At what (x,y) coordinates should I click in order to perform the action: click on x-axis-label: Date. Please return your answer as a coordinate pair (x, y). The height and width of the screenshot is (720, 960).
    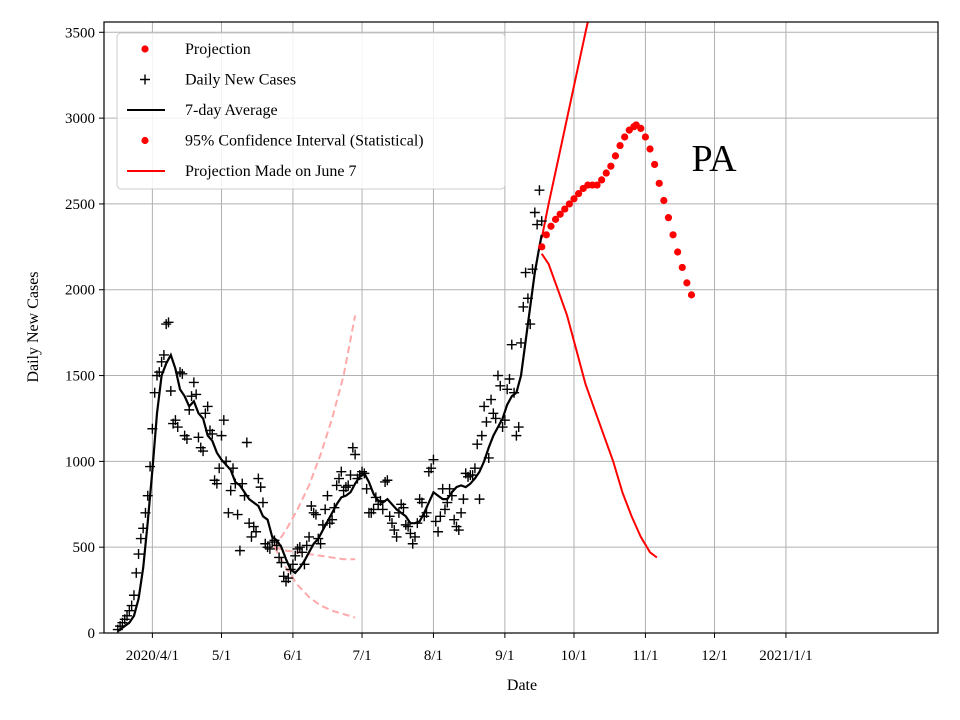
    Looking at the image, I should click on (522, 685).